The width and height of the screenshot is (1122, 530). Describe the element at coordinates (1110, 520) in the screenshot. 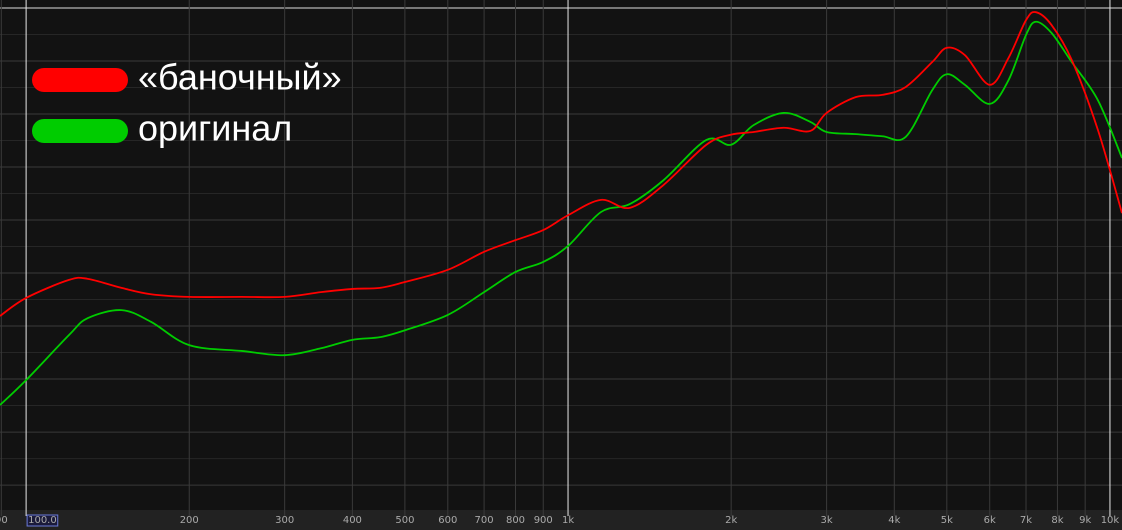

I see `x-tick-label: 10k` at that location.